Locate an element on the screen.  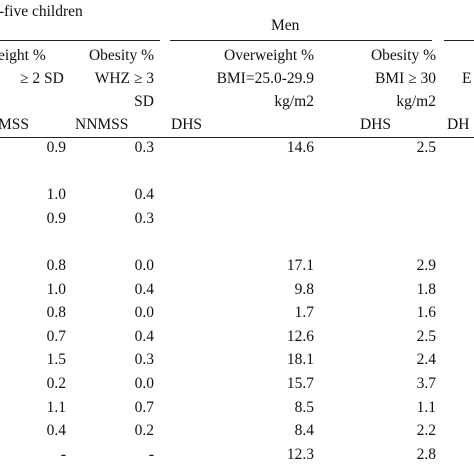
table-cell-col4: 1.8 is located at coordinates (426, 289).